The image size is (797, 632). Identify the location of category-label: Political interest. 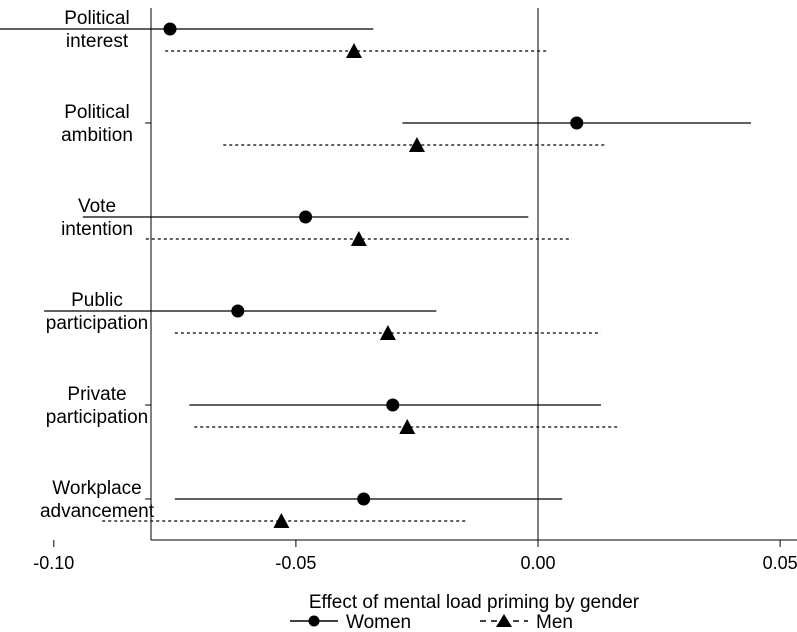
(96, 30).